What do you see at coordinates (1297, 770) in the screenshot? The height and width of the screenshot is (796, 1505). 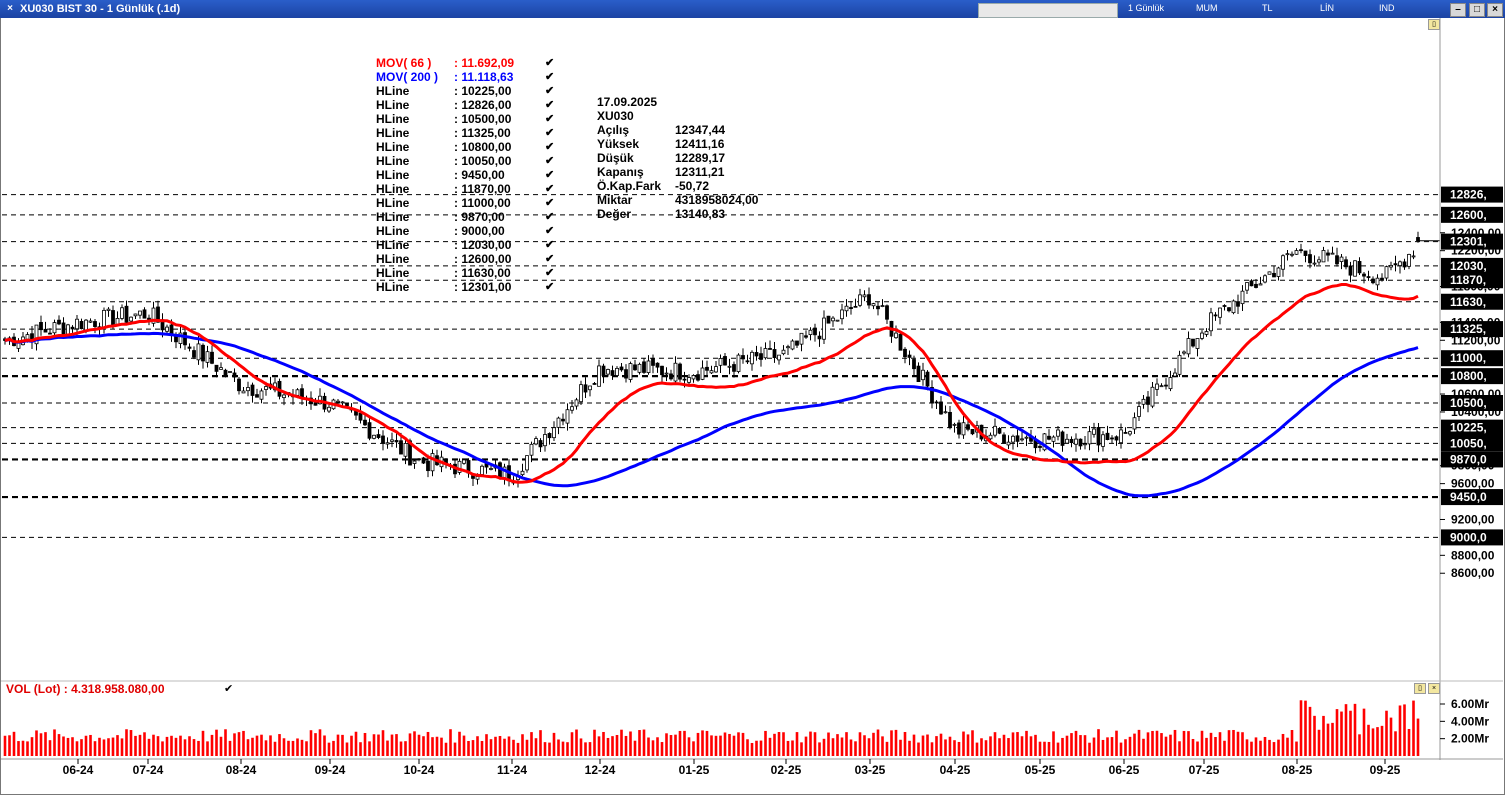 I see `x-tick-label: 08-25` at bounding box center [1297, 770].